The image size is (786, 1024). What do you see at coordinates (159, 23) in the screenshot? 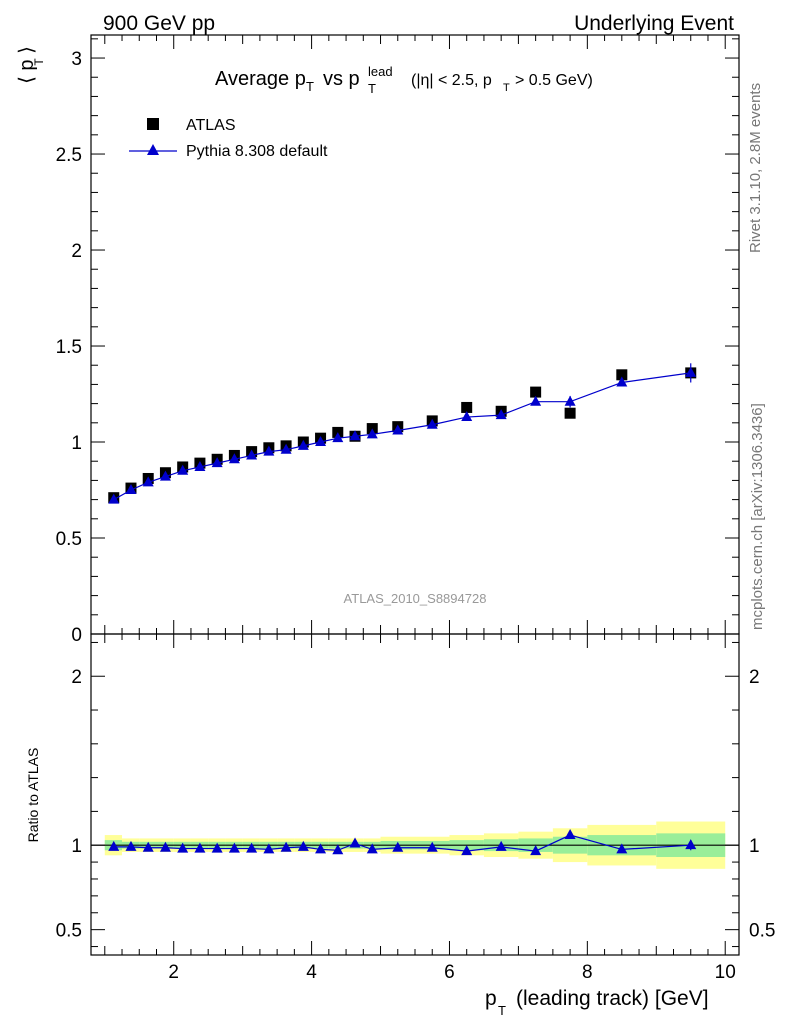
I see `header-left: 900 GeV pp` at bounding box center [159, 23].